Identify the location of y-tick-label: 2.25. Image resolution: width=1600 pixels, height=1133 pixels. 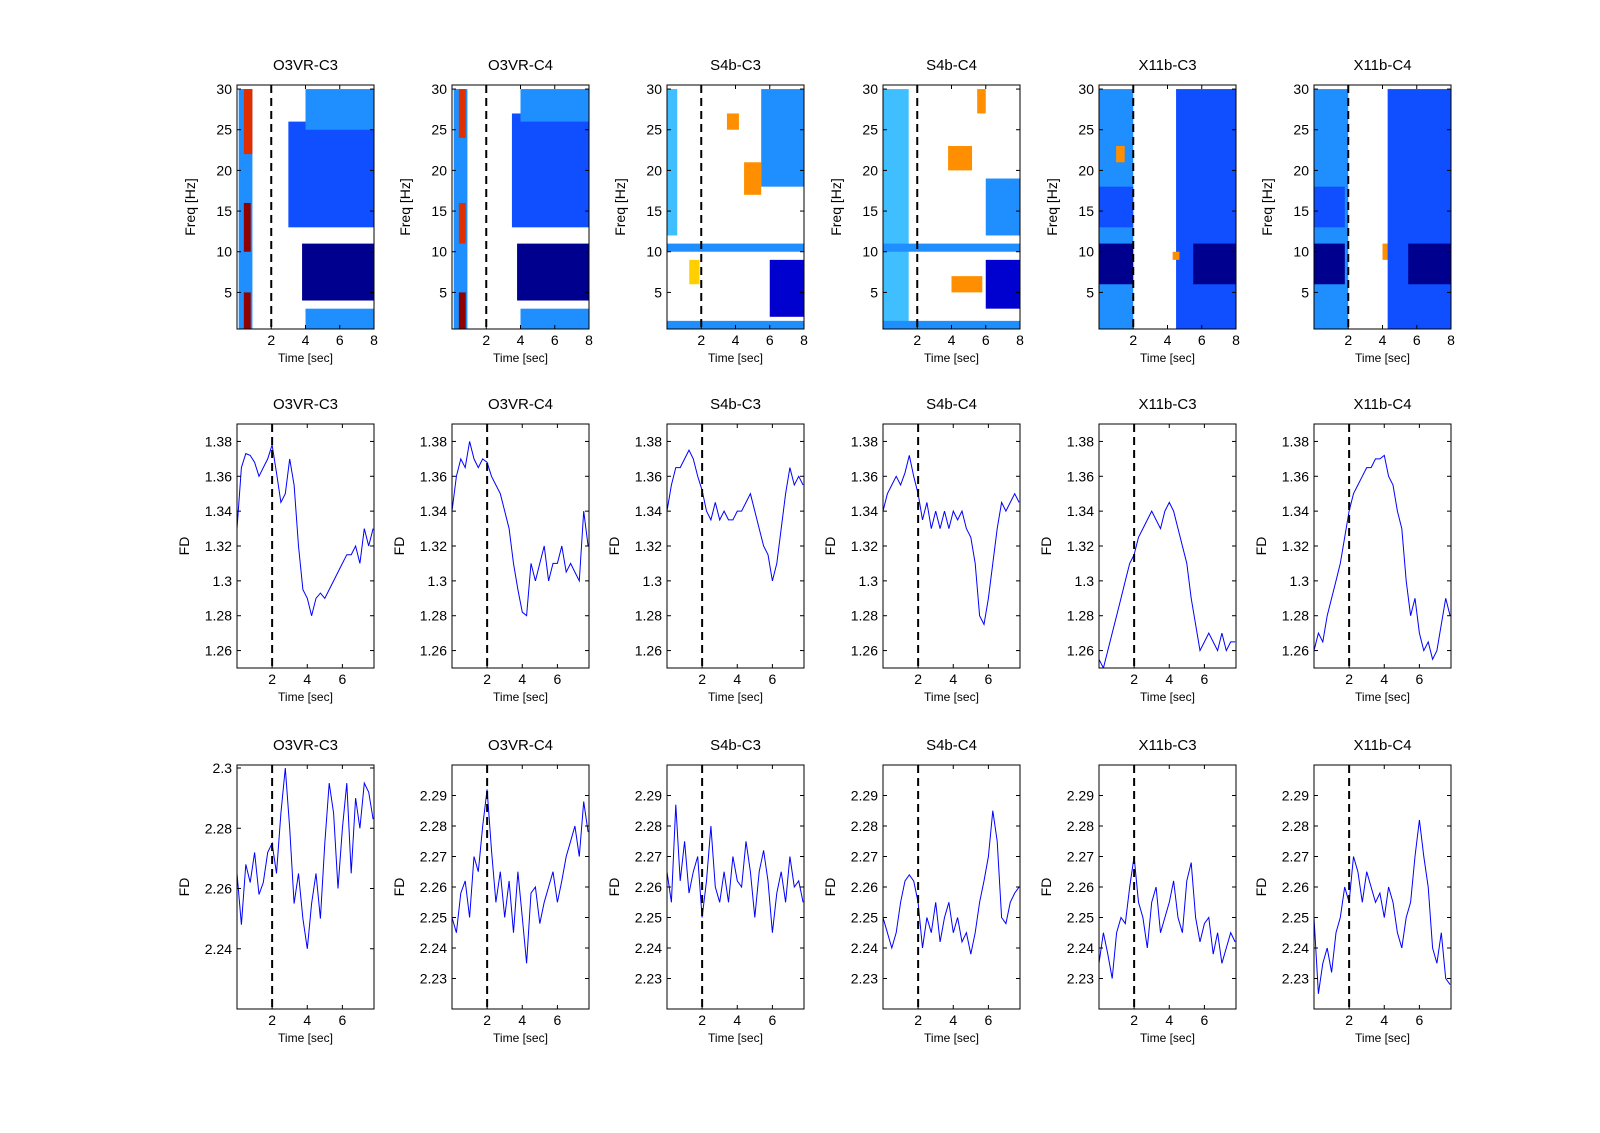
(648, 918).